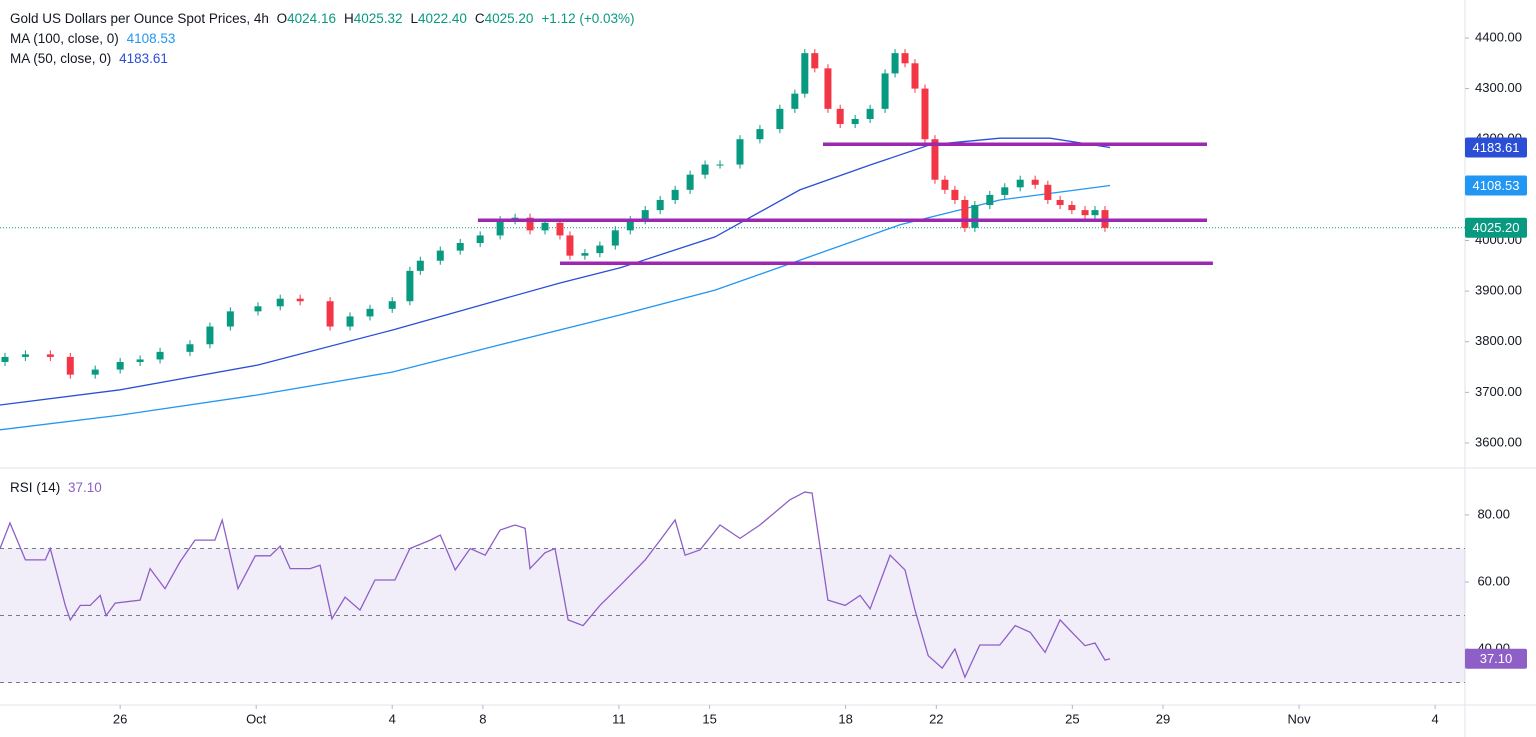  Describe the element at coordinates (709, 718) in the screenshot. I see `x-tick-label: 15` at that location.